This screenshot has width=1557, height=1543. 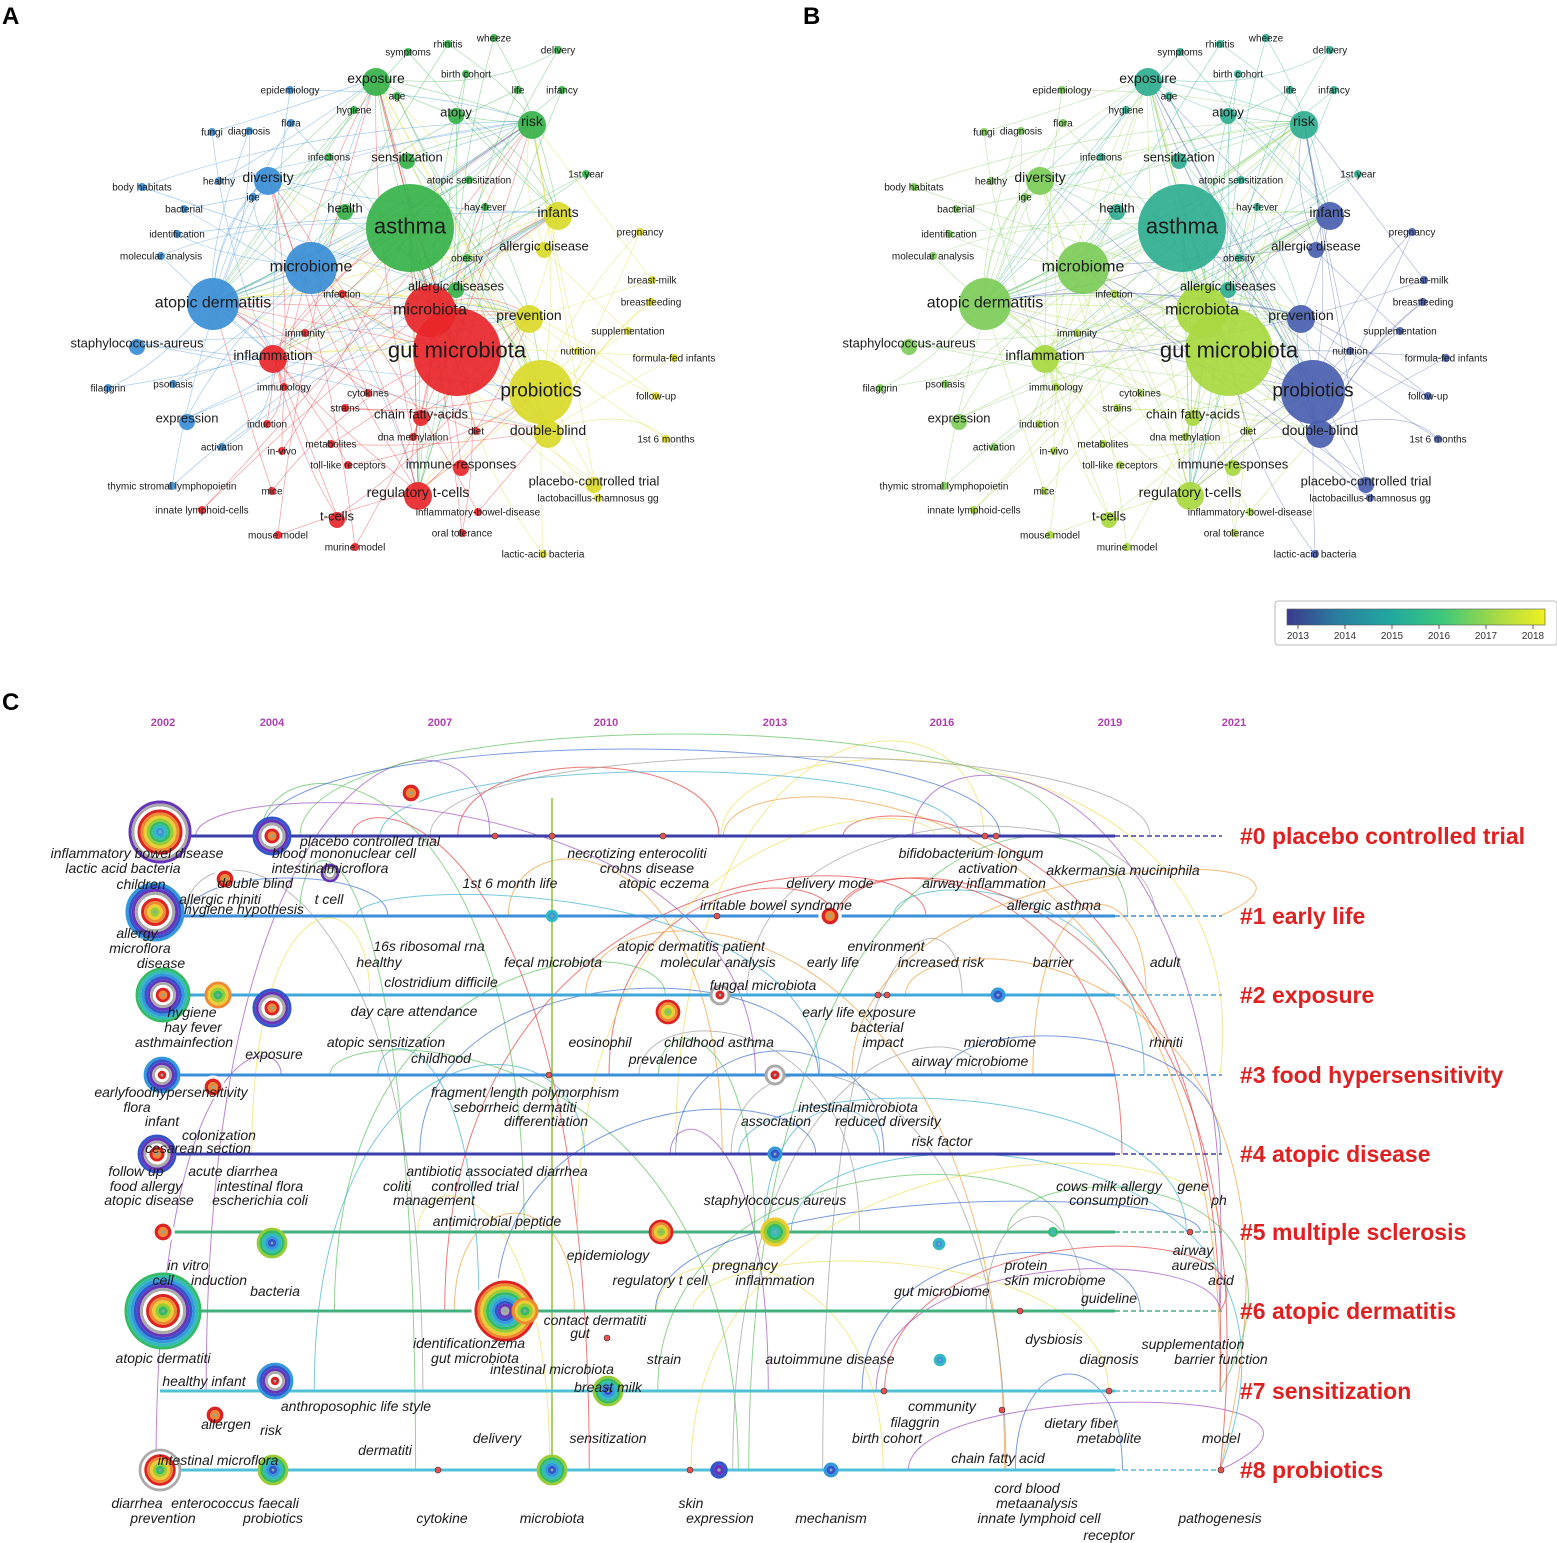 I want to click on a-label-allergic-diseases: allergic diseases, so click(x=456, y=286).